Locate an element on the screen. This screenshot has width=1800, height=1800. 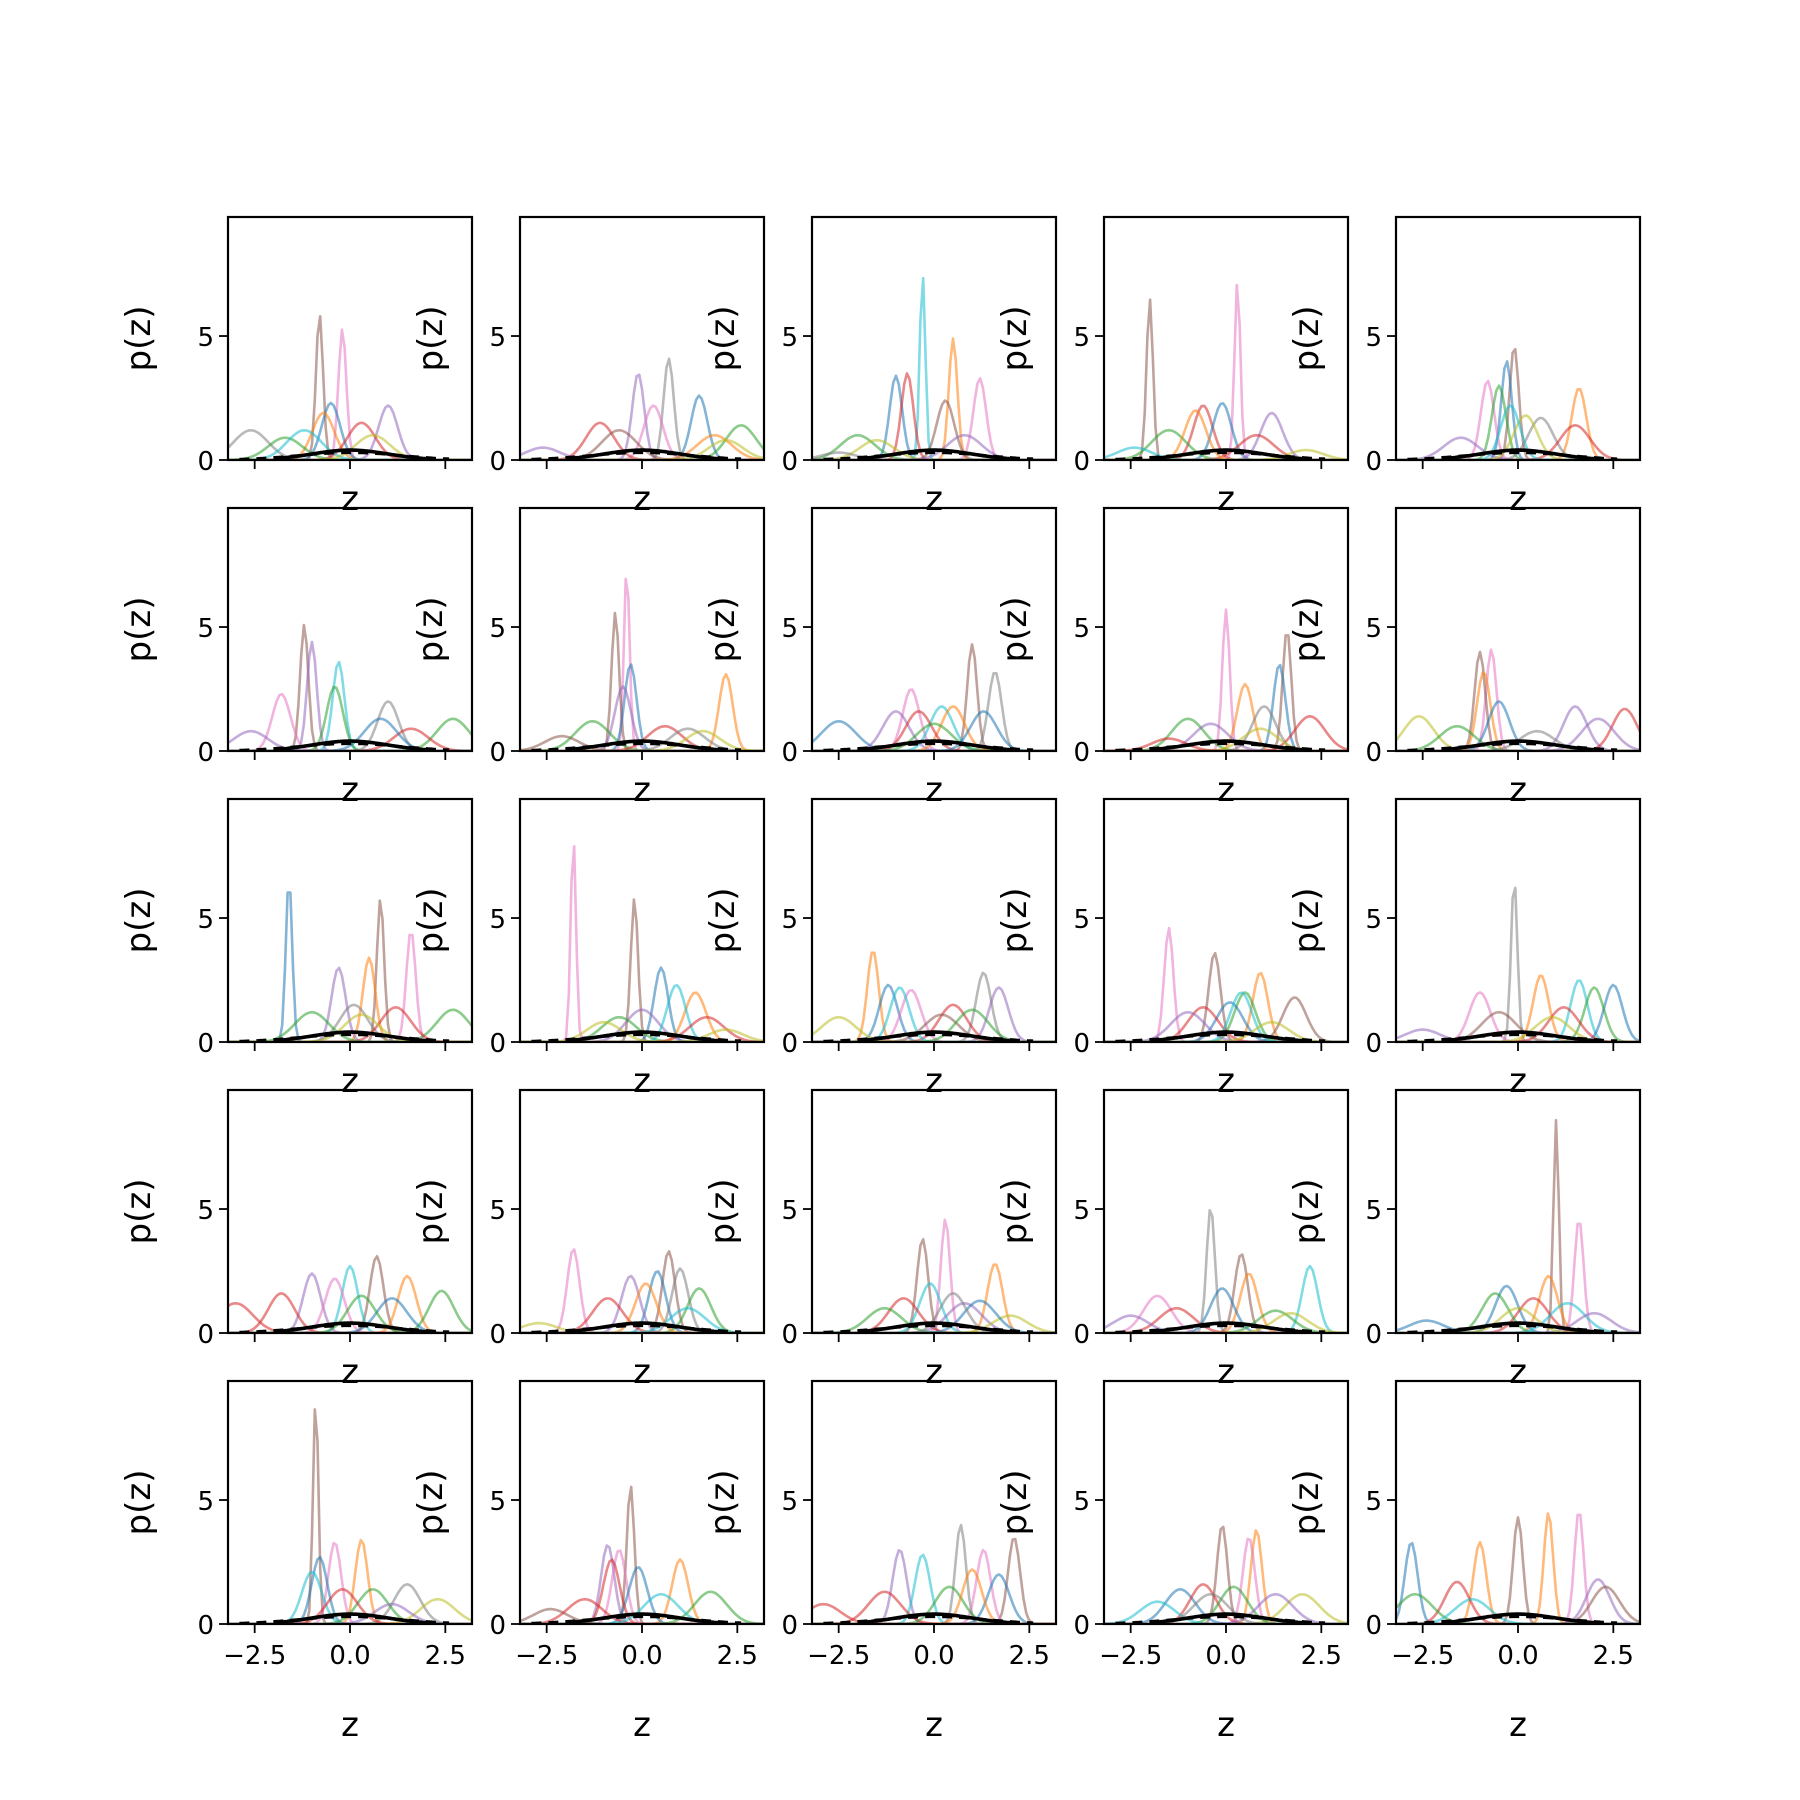
subplot-r3-c2: 0 5 z p(z) is located at coordinates (880, 1240).